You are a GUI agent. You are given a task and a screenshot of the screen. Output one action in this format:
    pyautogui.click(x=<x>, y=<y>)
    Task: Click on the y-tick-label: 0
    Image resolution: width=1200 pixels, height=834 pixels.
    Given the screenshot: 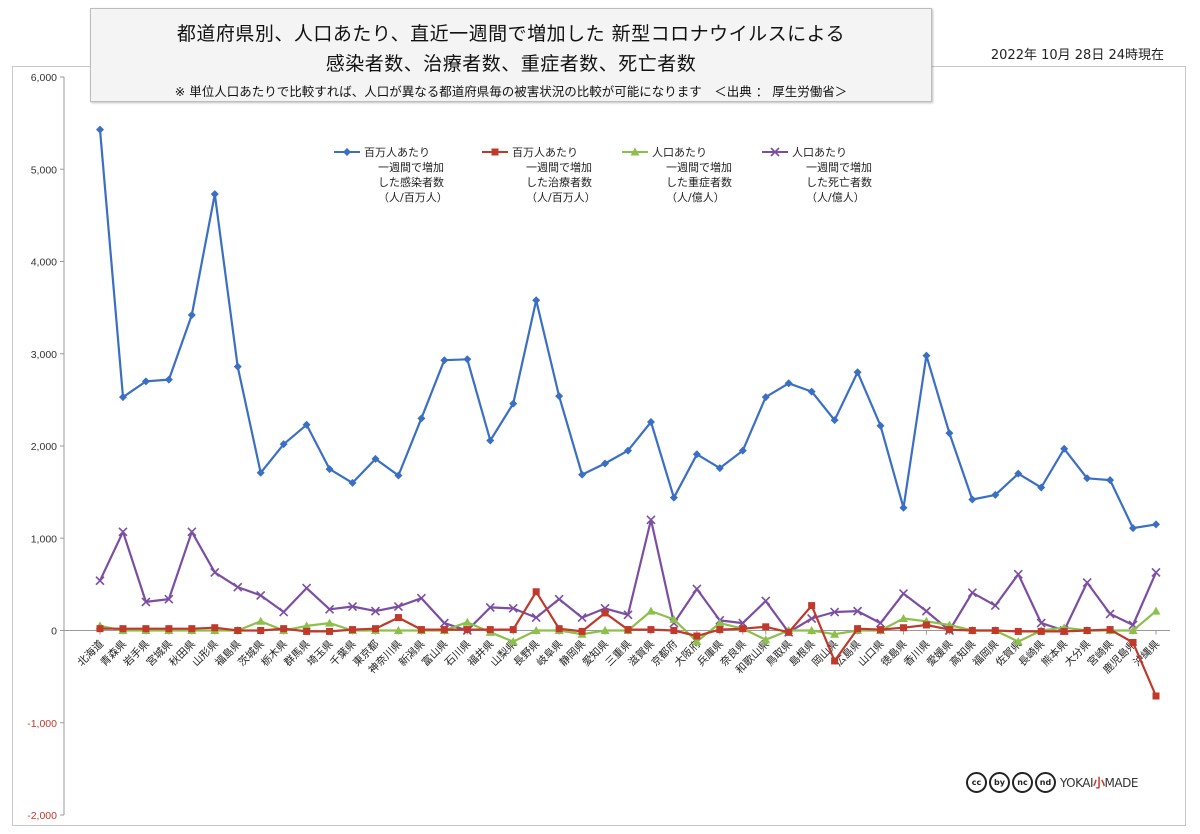 What is the action you would take?
    pyautogui.click(x=54, y=632)
    